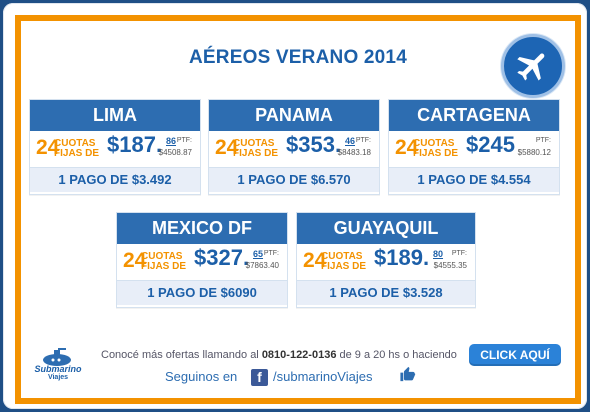 The height and width of the screenshot is (412, 590). Describe the element at coordinates (298, 18) in the screenshot. I see `orange-border-top` at that location.